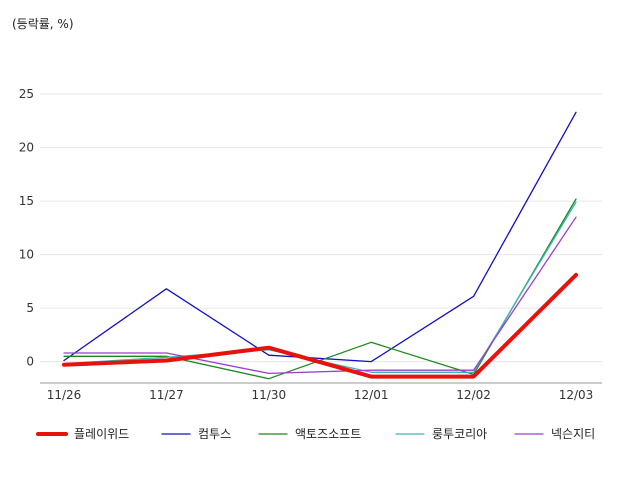 The width and height of the screenshot is (640, 480). Describe the element at coordinates (43, 24) in the screenshot. I see `unit-label: (등락률, %)` at that location.